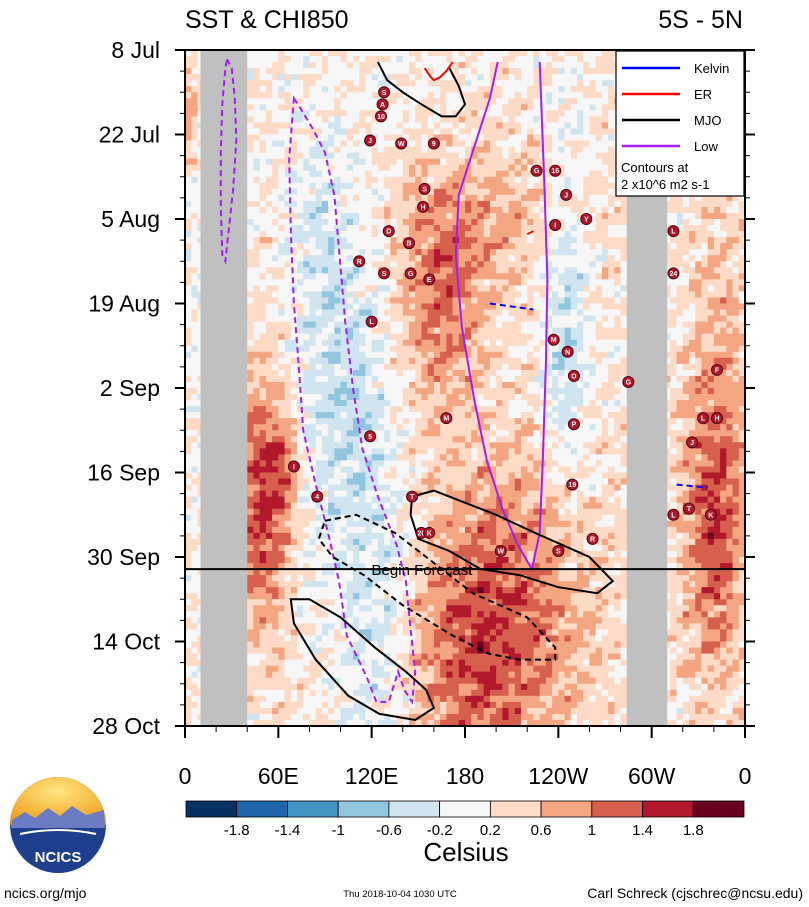 The width and height of the screenshot is (809, 907). I want to click on storm-label-0: S, so click(384, 93).